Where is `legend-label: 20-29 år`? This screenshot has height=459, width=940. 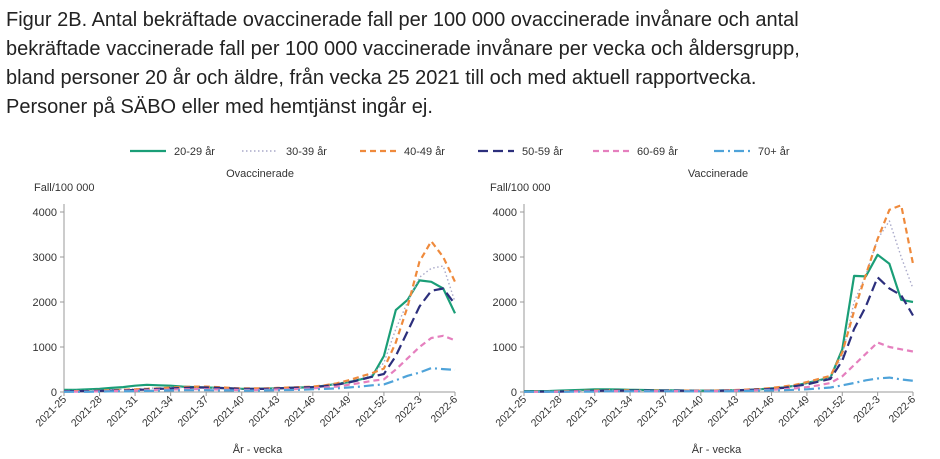 legend-label: 20-29 år is located at coordinates (194, 152).